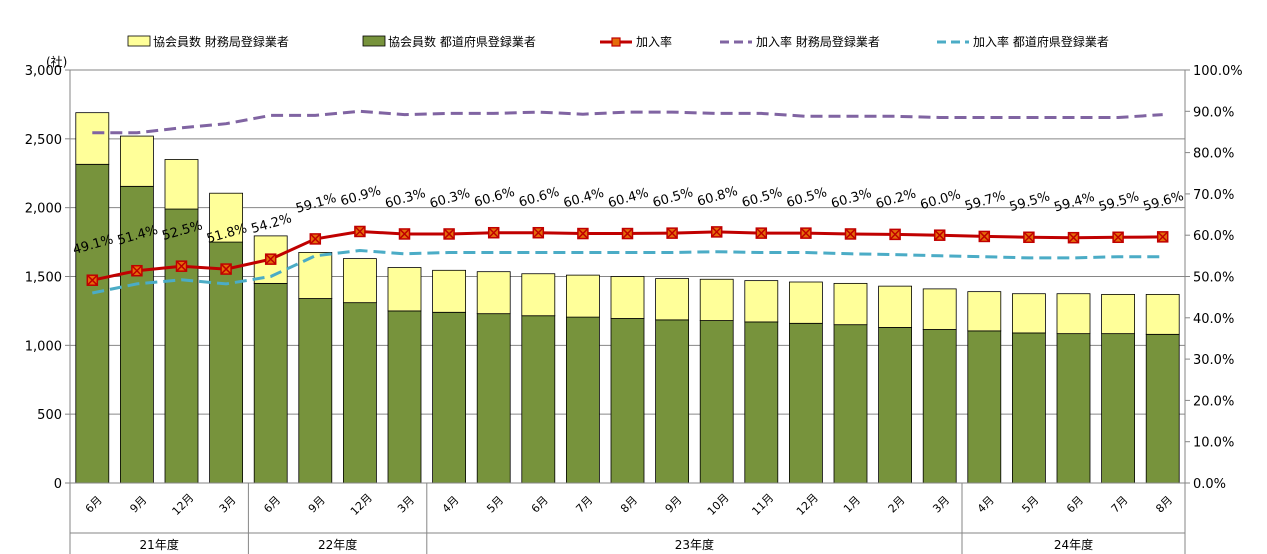 The height and width of the screenshot is (554, 1267). Describe the element at coordinates (1213, 154) in the screenshot. I see `y2-tick-label: 80.0%` at that location.